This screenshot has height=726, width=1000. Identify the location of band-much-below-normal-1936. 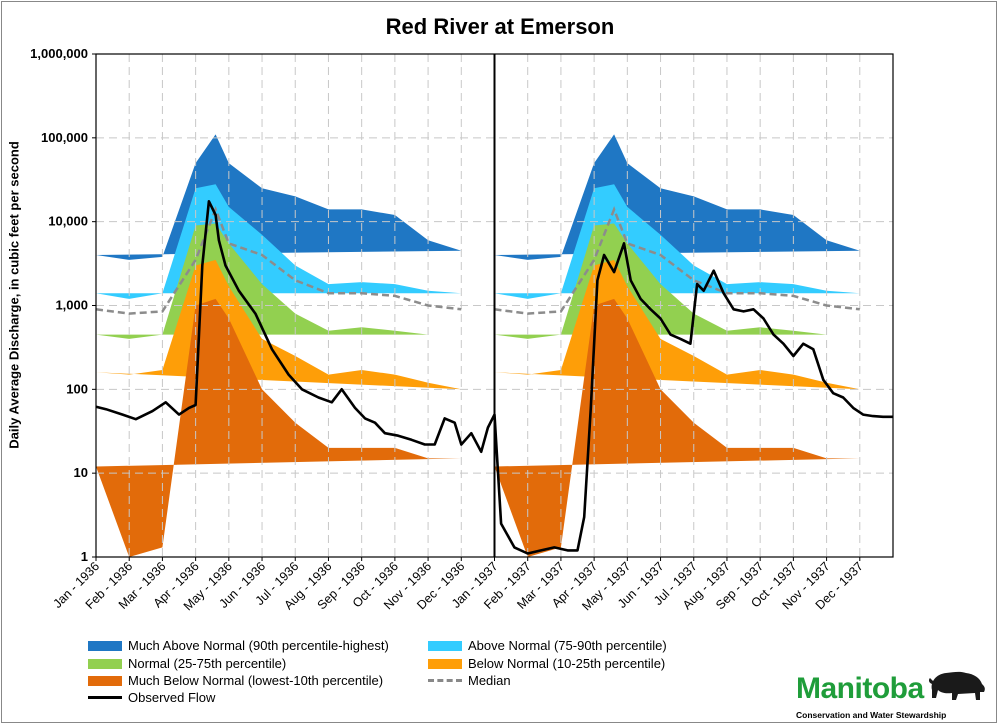
(279, 427).